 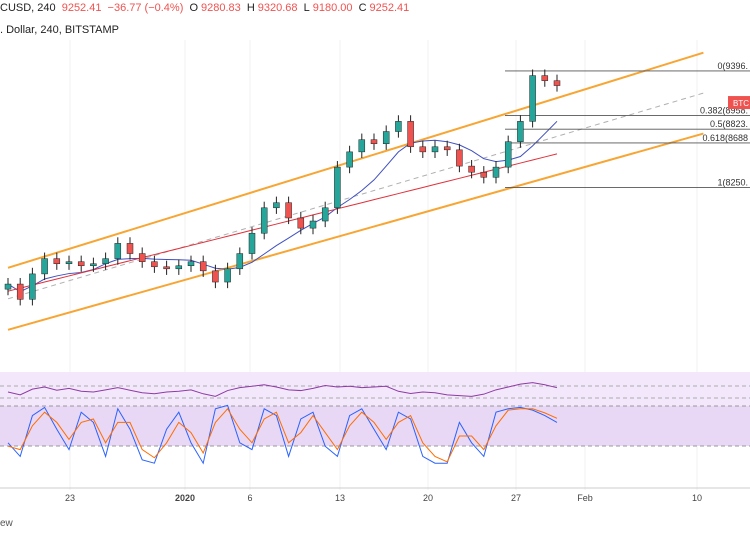 I want to click on stoch-d-line, so click(x=282, y=435).